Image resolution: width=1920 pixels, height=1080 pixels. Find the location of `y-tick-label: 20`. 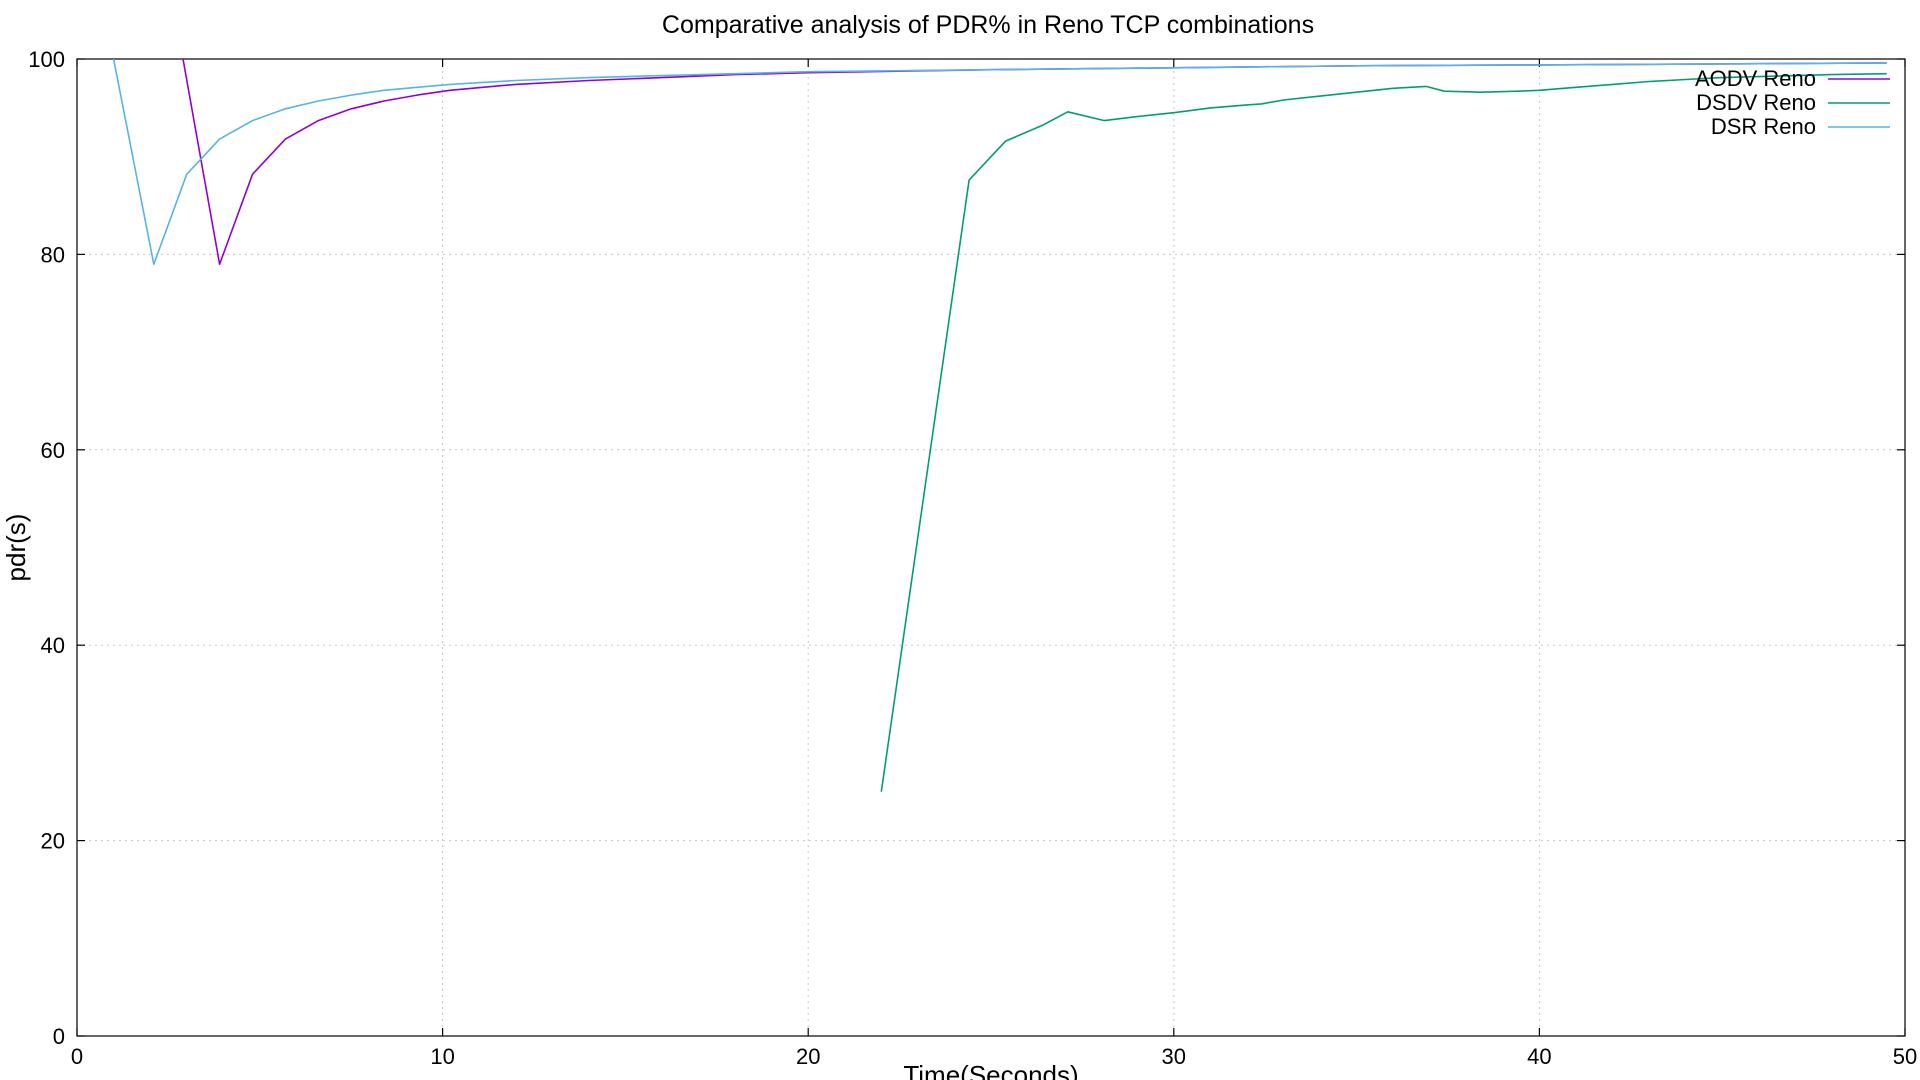

y-tick-label: 20 is located at coordinates (53, 841).